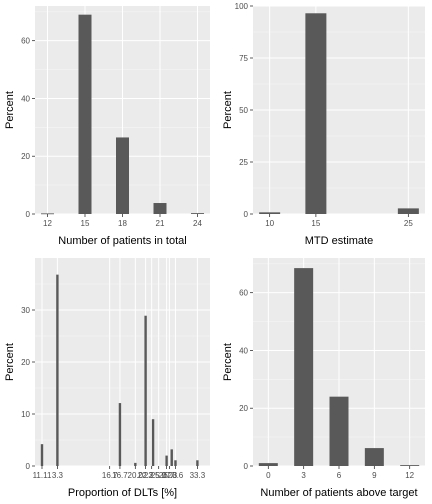 The image size is (432, 504). What do you see at coordinates (136, 475) in the screenshot?
I see `x-tick-label: 20.0` at bounding box center [136, 475].